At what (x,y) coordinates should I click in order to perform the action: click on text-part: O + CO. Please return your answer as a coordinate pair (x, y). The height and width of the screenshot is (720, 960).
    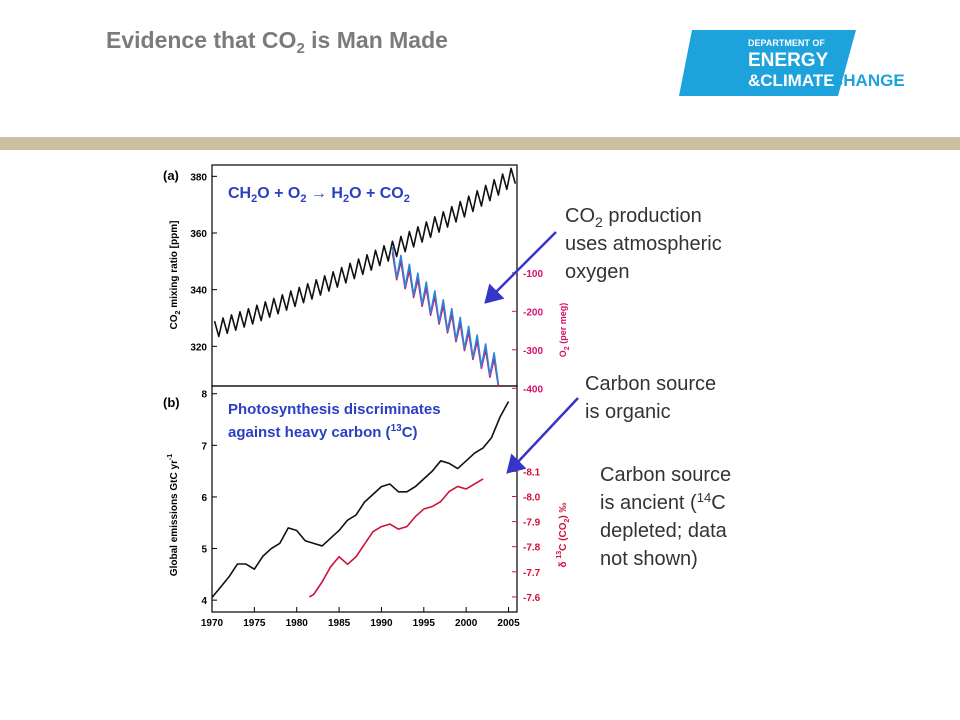
    Looking at the image, I should click on (376, 193).